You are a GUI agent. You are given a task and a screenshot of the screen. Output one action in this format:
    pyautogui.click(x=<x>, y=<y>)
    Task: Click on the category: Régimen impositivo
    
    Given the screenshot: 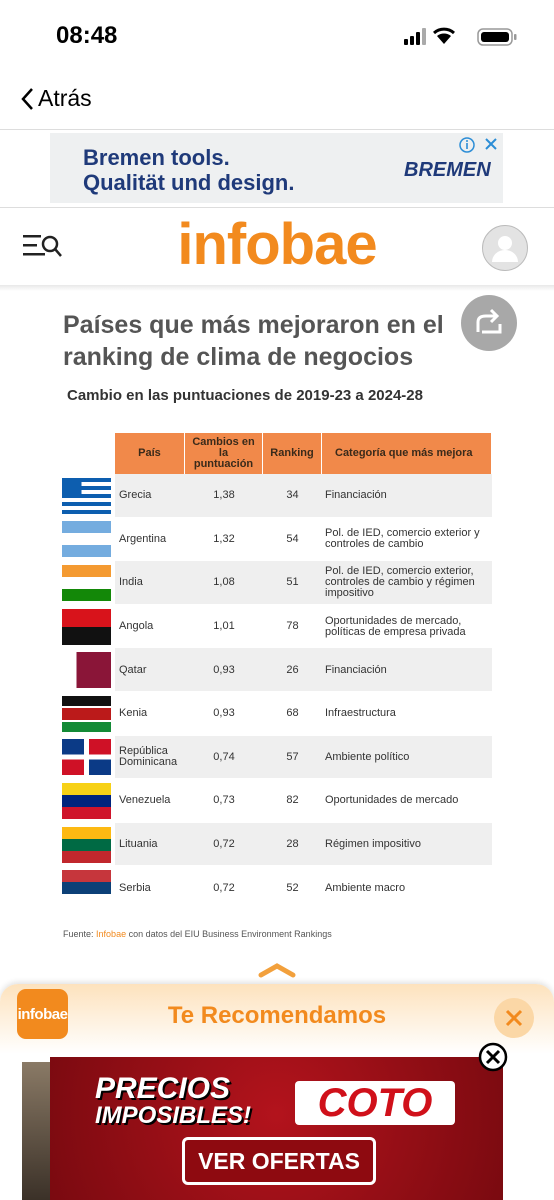 What is the action you would take?
    pyautogui.click(x=373, y=844)
    